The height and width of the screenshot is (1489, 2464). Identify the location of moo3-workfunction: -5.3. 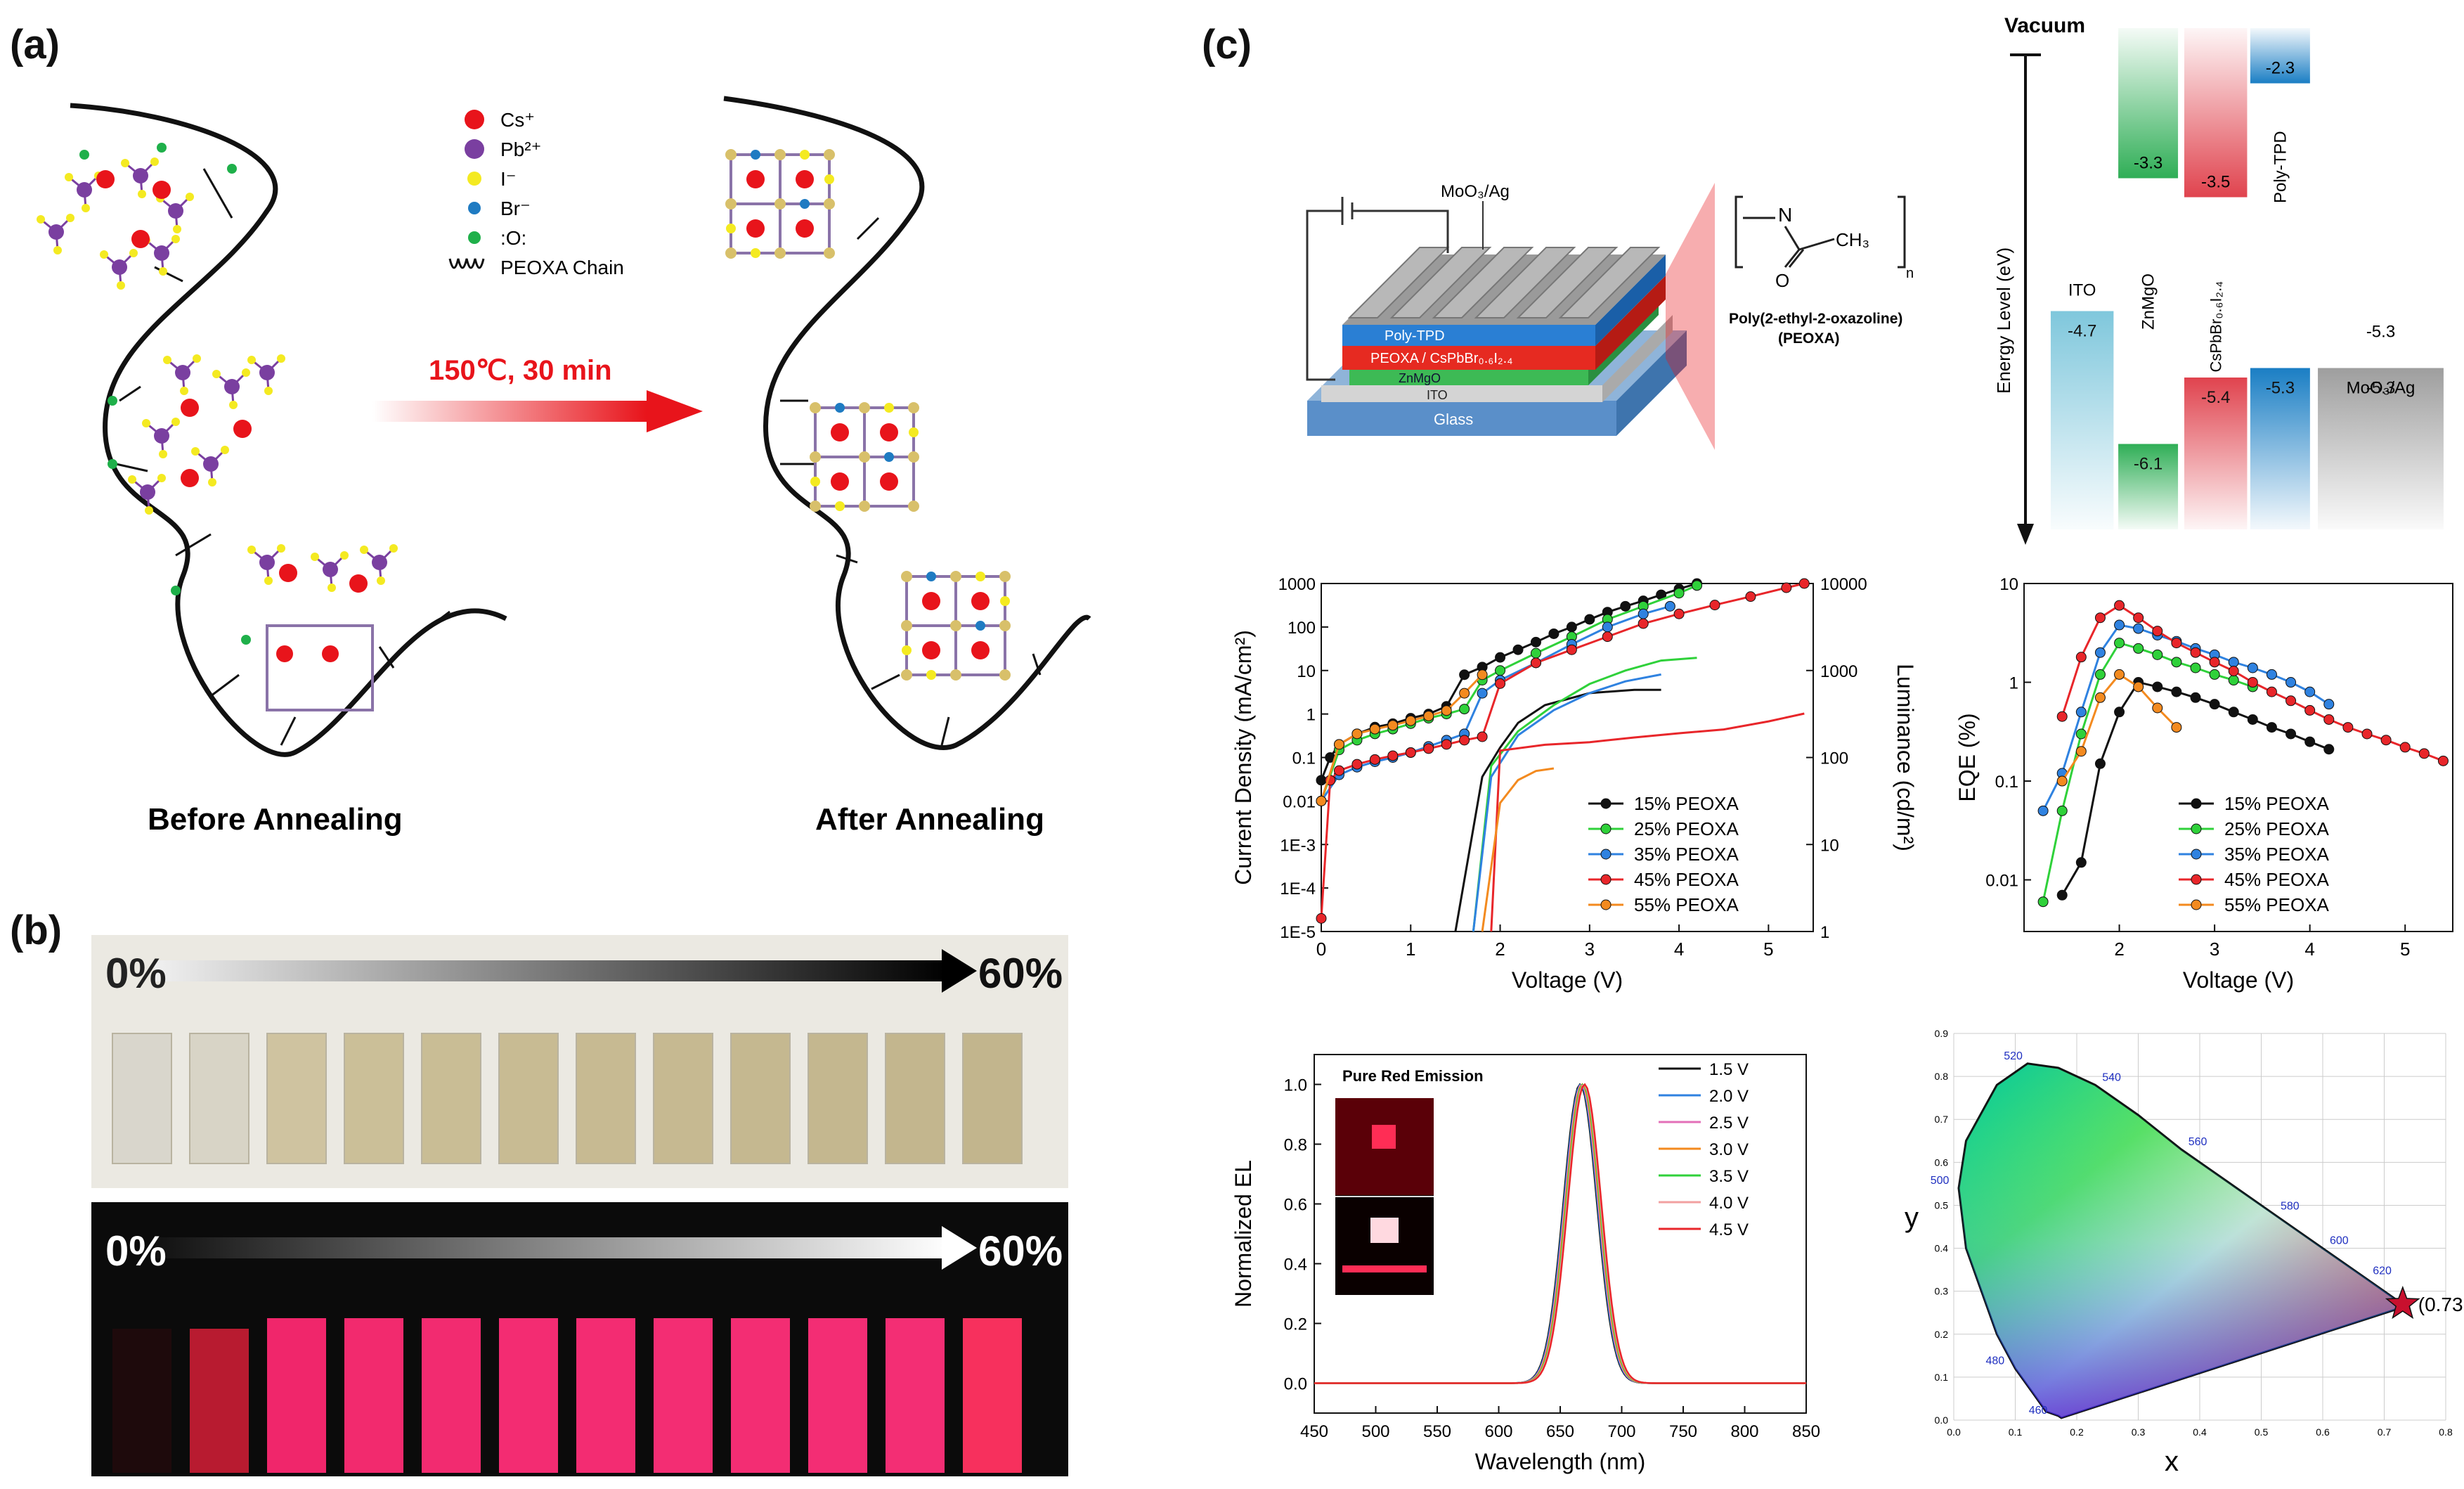
(2381, 332).